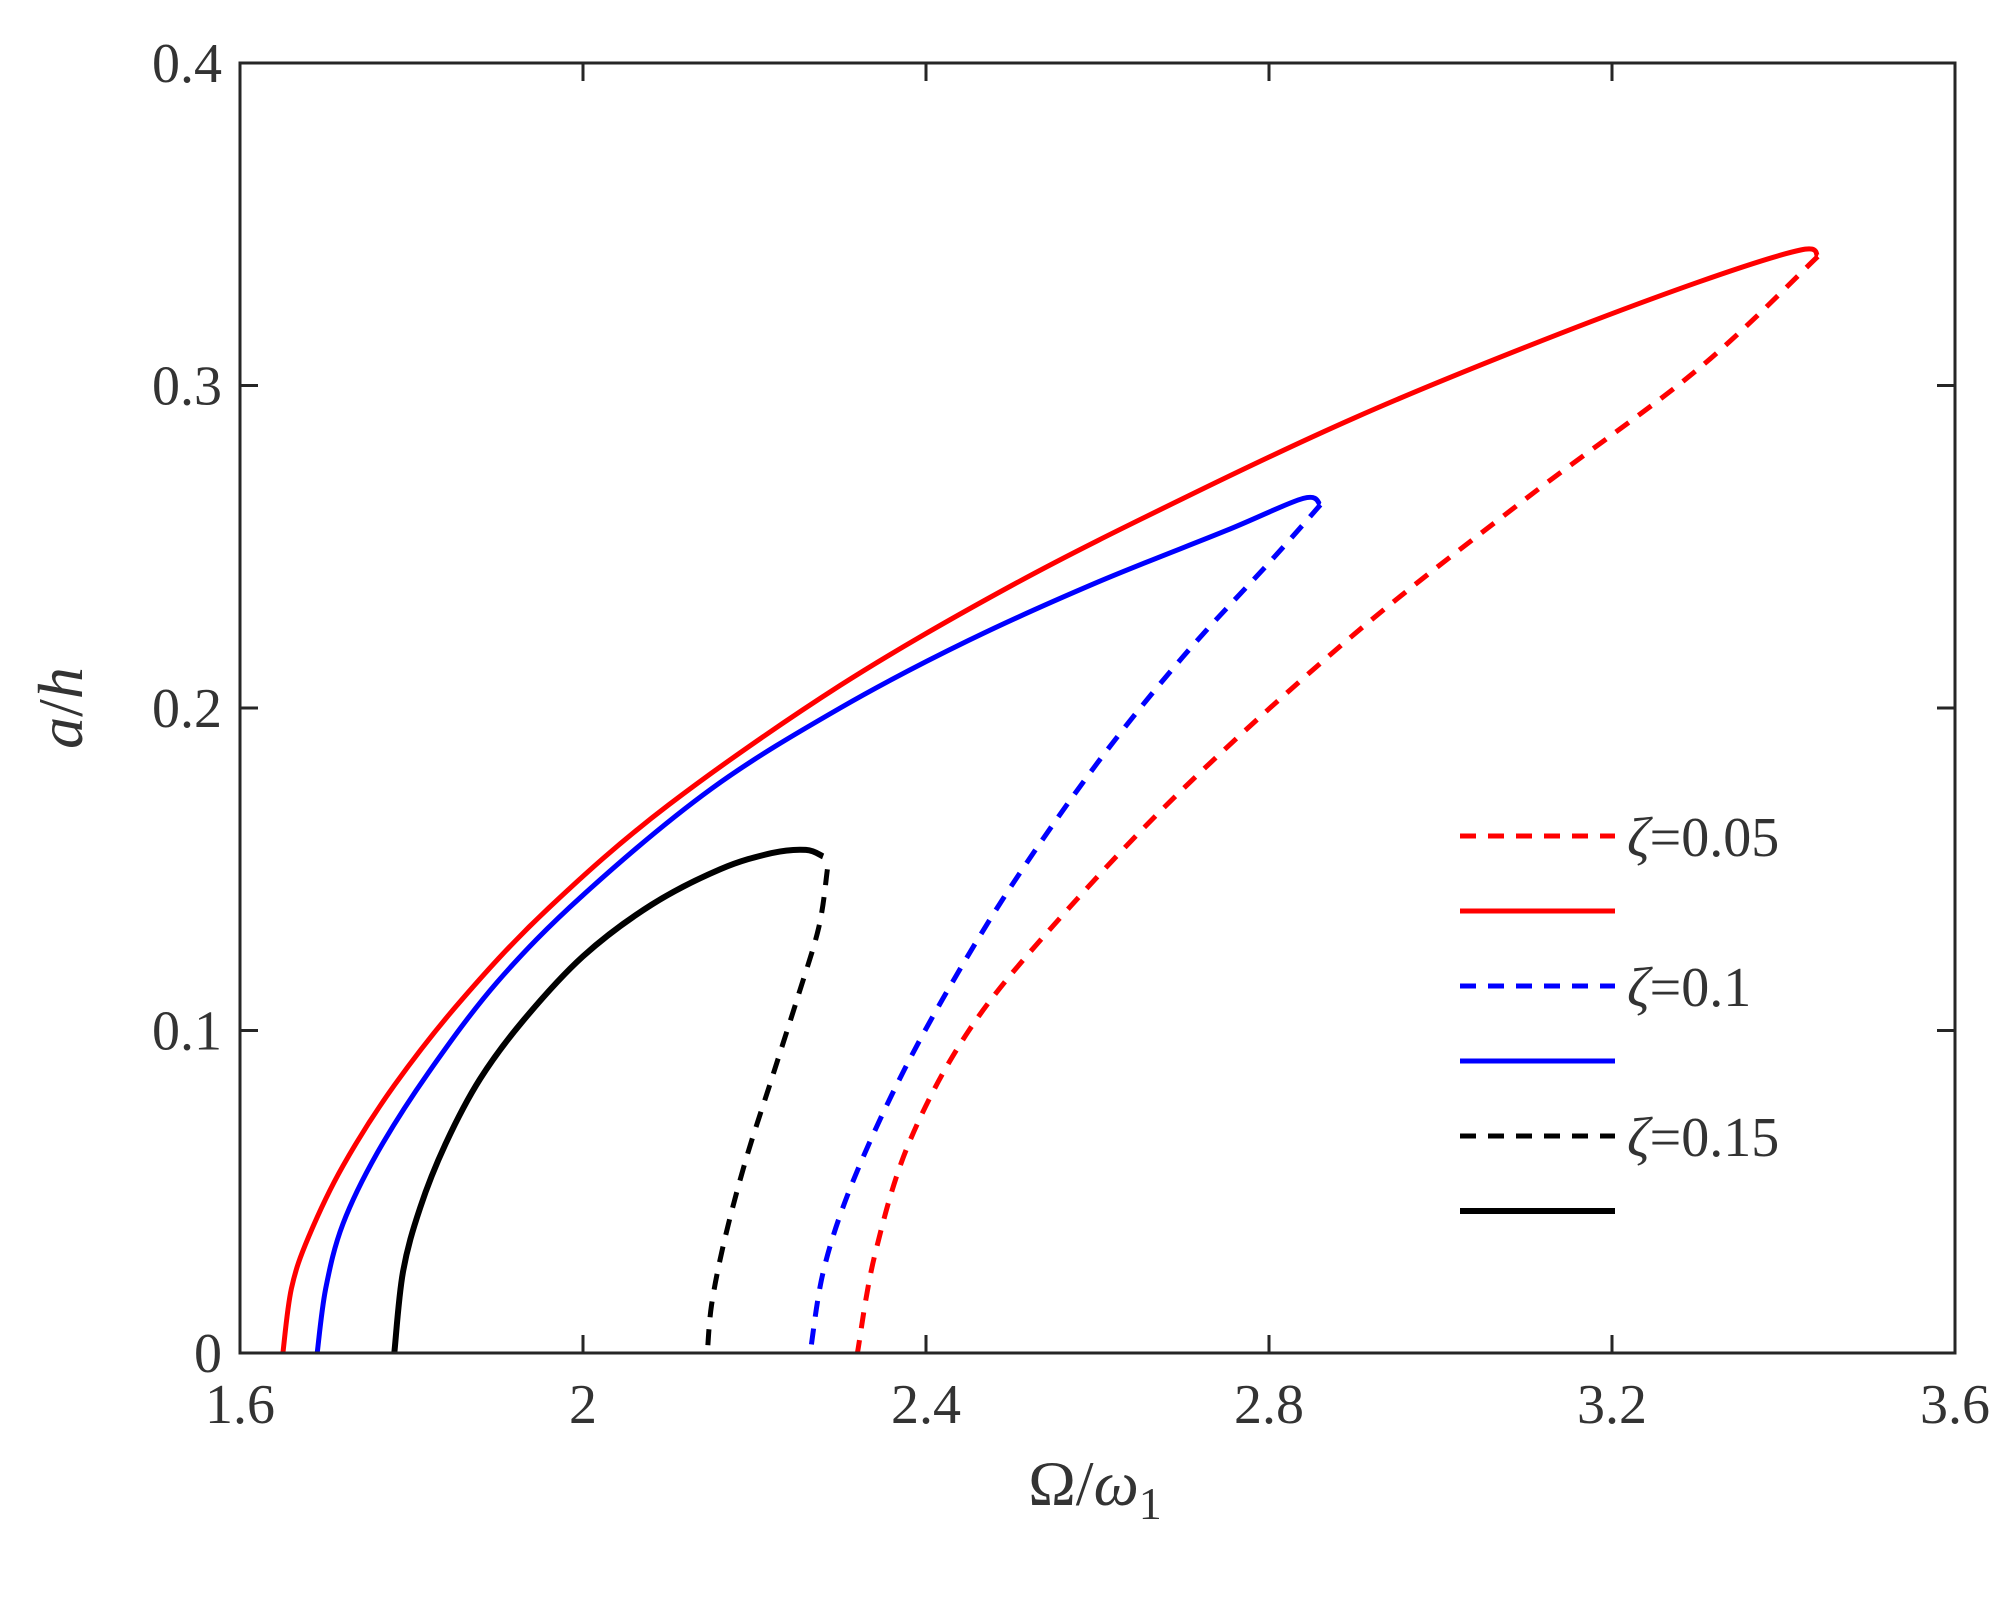 The height and width of the screenshot is (1599, 2016). I want to click on y-axis-label: a/h, so click(60, 708).